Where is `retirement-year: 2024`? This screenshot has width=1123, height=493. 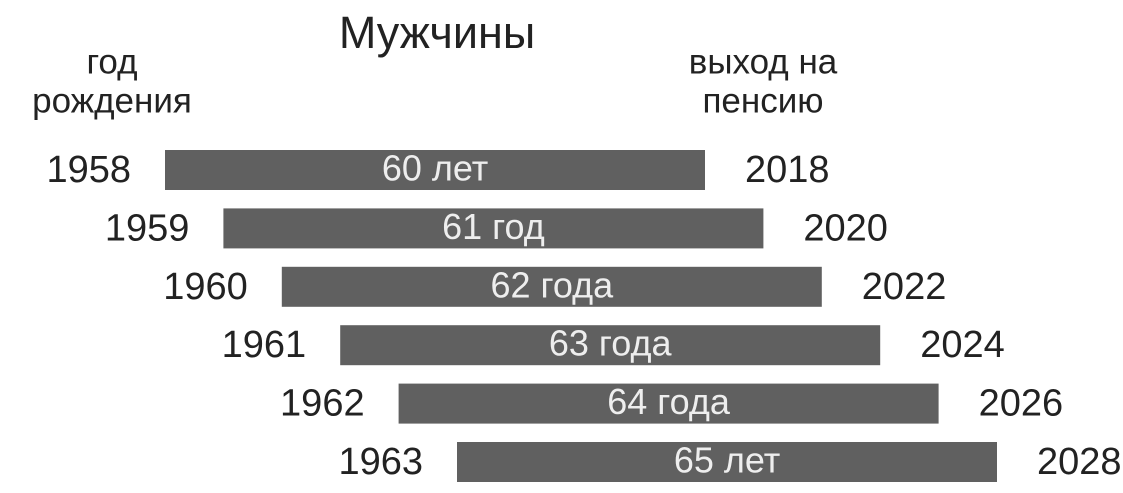 retirement-year: 2024 is located at coordinates (962, 345).